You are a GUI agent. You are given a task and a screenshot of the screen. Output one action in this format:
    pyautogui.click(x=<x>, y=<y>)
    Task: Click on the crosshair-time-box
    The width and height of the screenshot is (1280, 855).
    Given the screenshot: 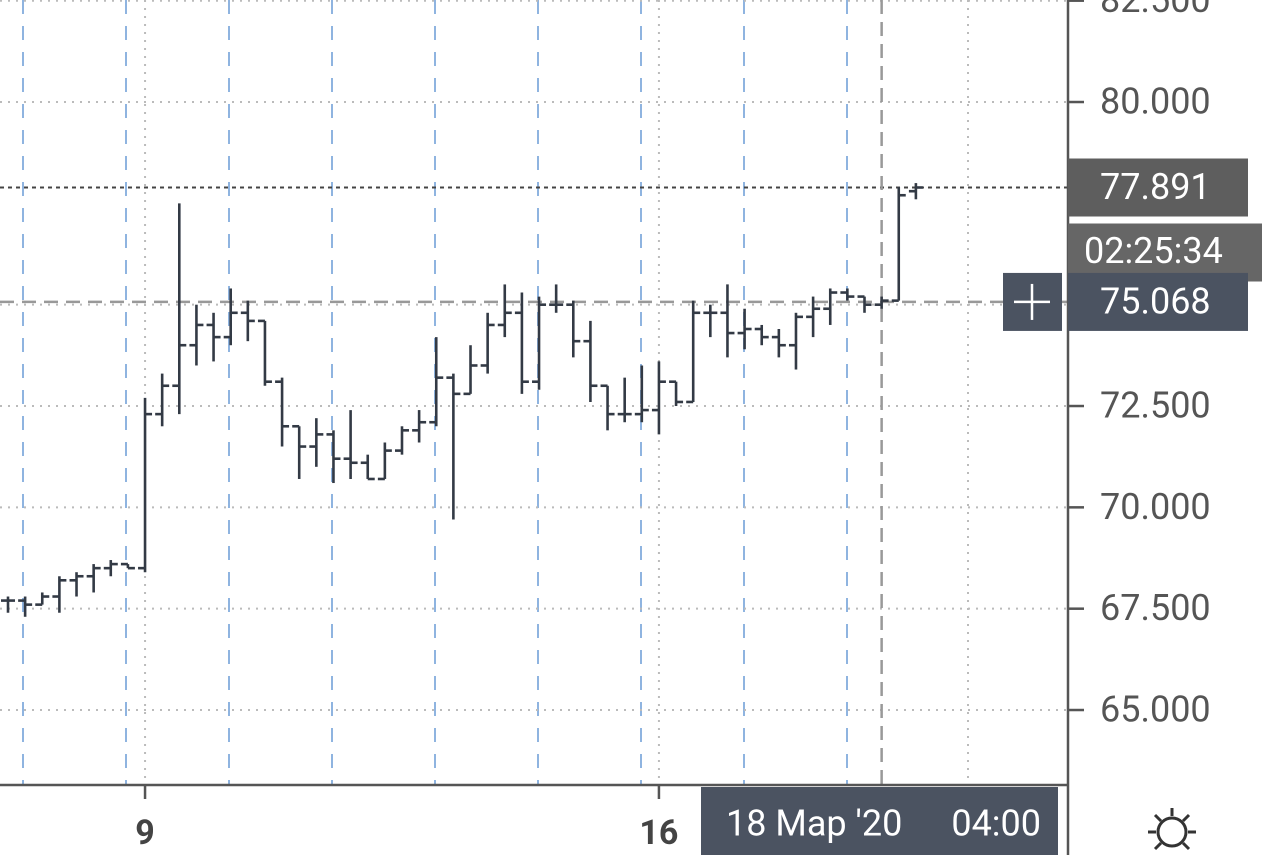 What is the action you would take?
    pyautogui.click(x=879, y=821)
    